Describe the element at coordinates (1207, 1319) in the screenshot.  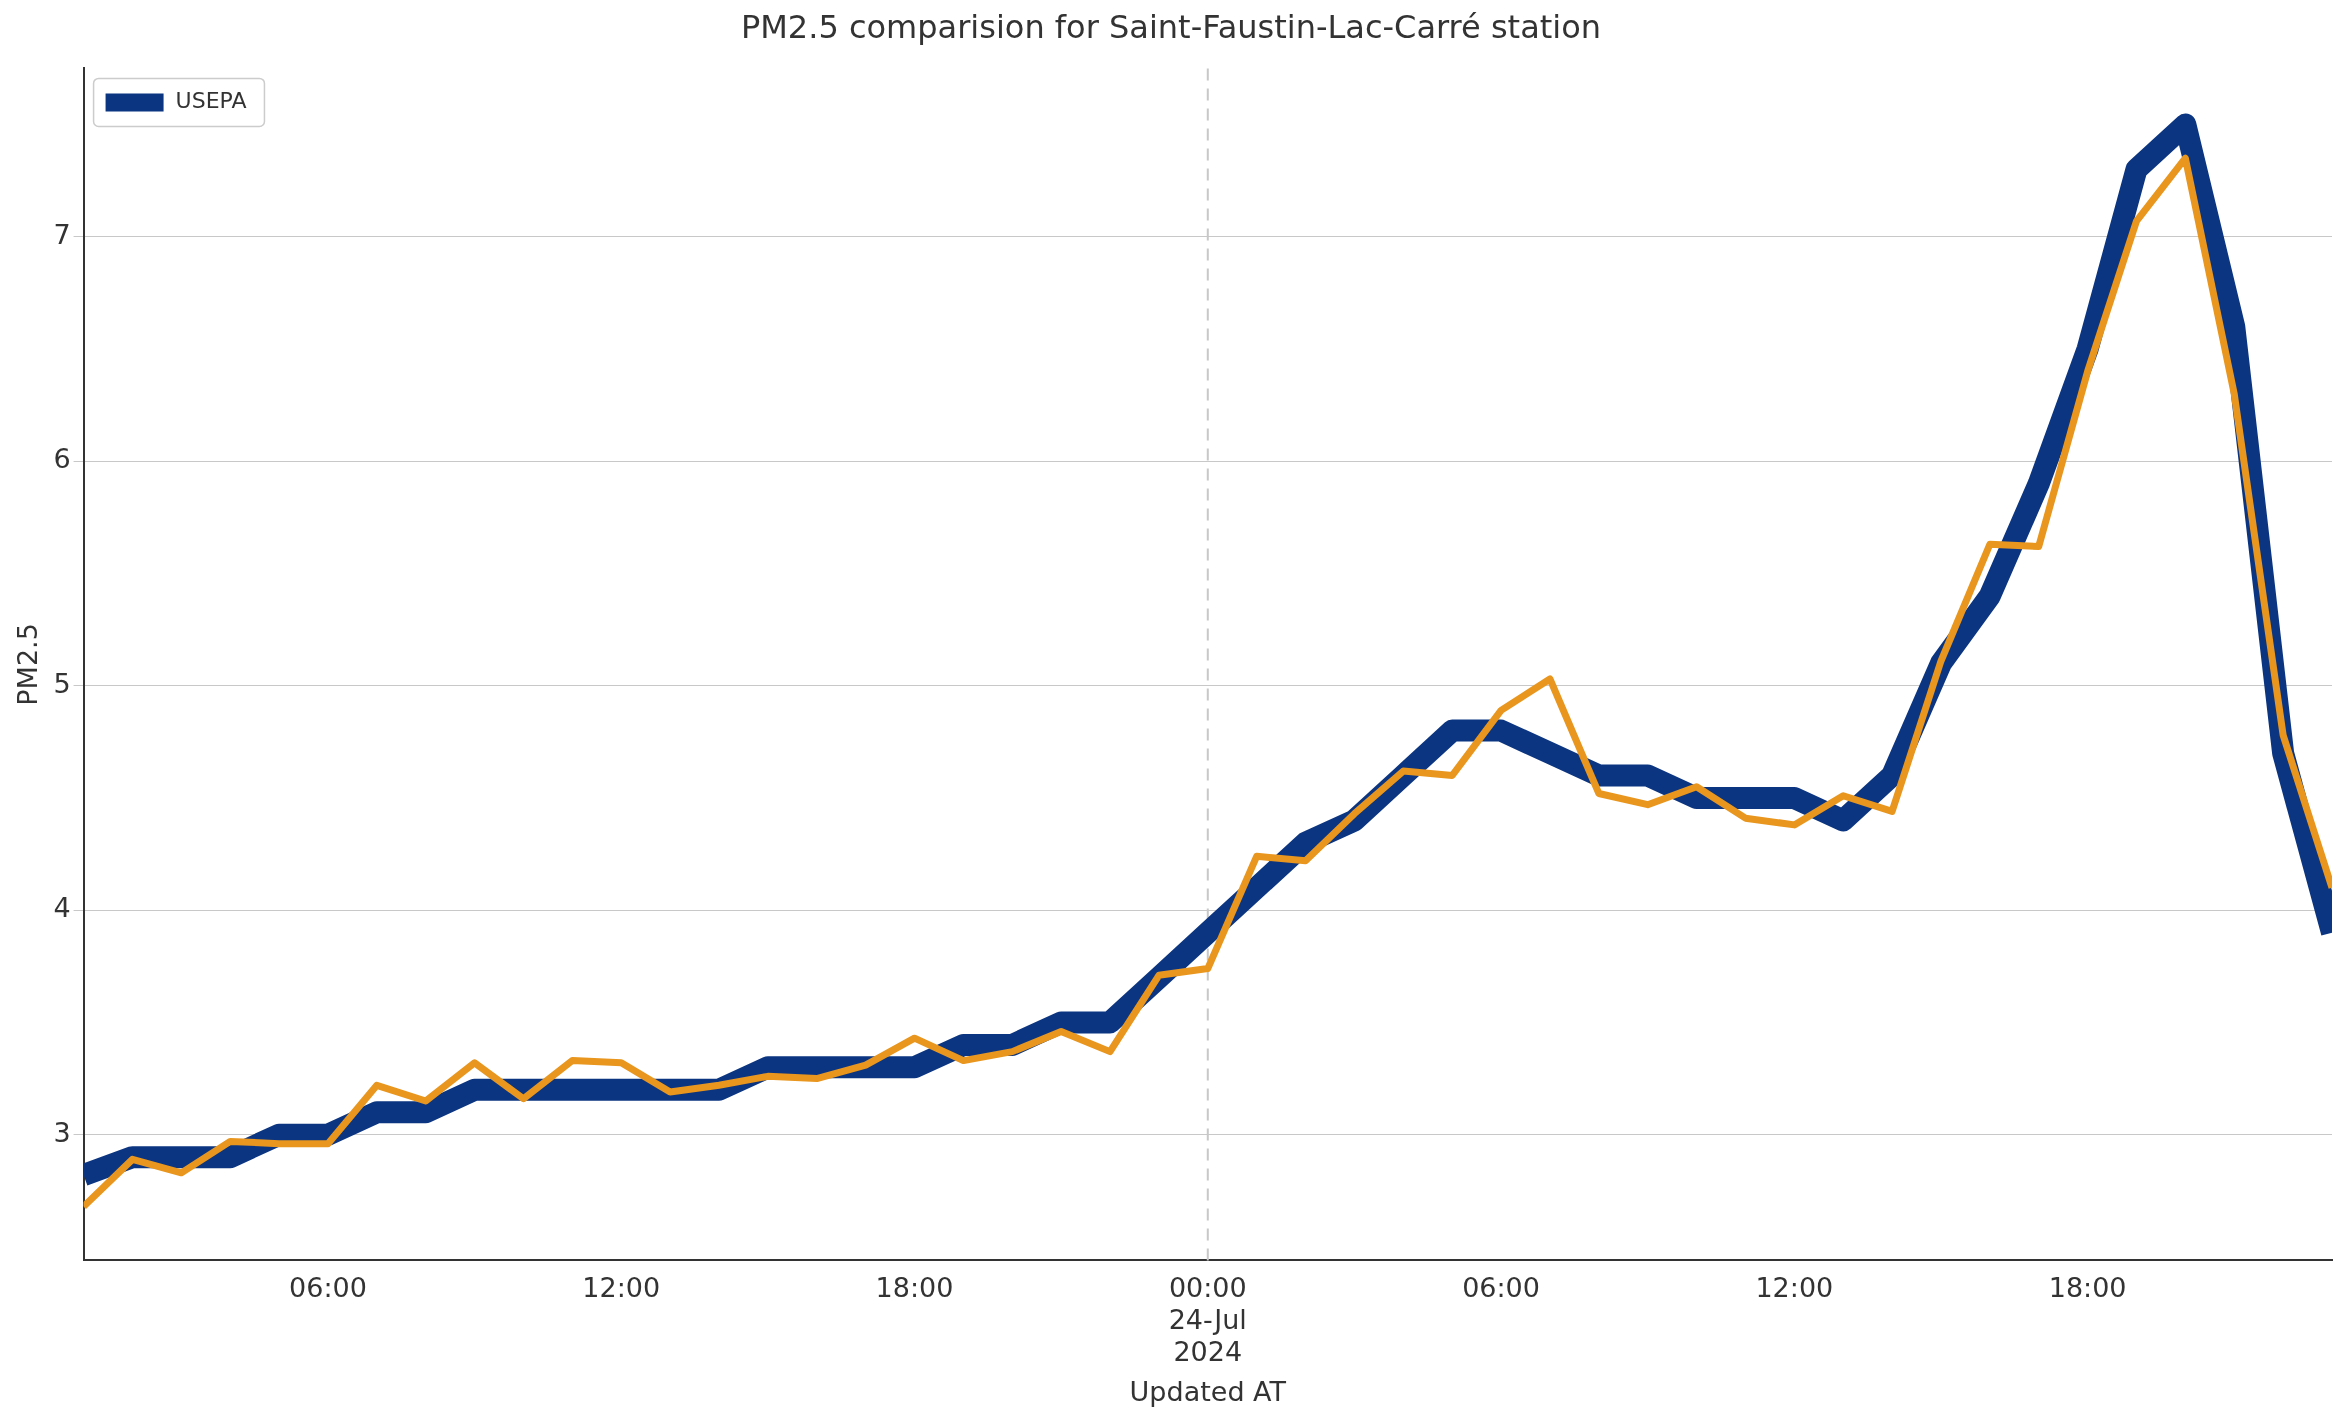
I see `x-tick-label: 00:00 24-Jul 2024` at that location.